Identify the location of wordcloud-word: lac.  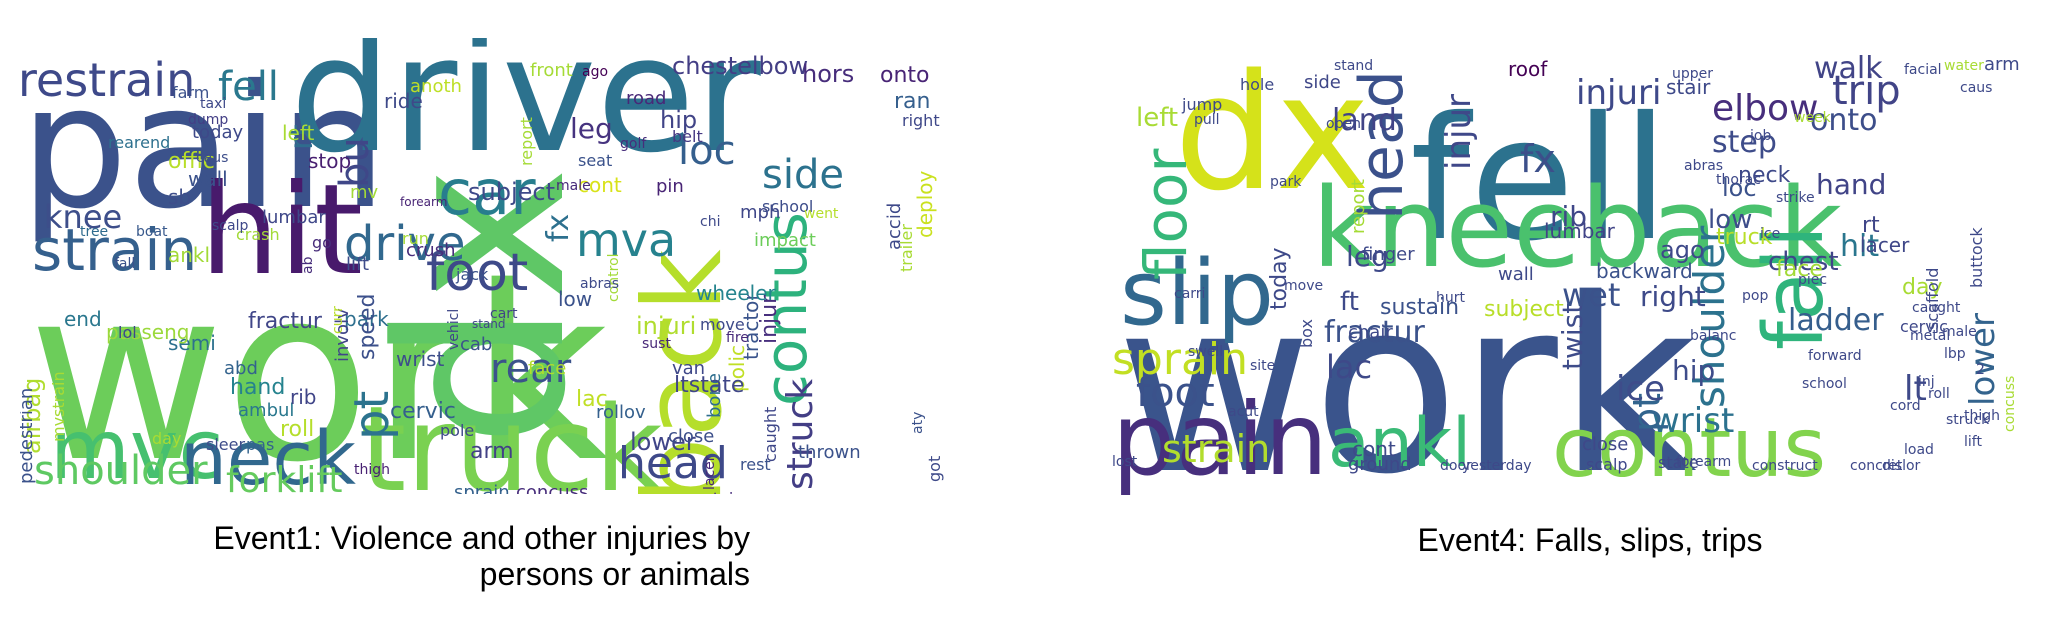
(592, 399).